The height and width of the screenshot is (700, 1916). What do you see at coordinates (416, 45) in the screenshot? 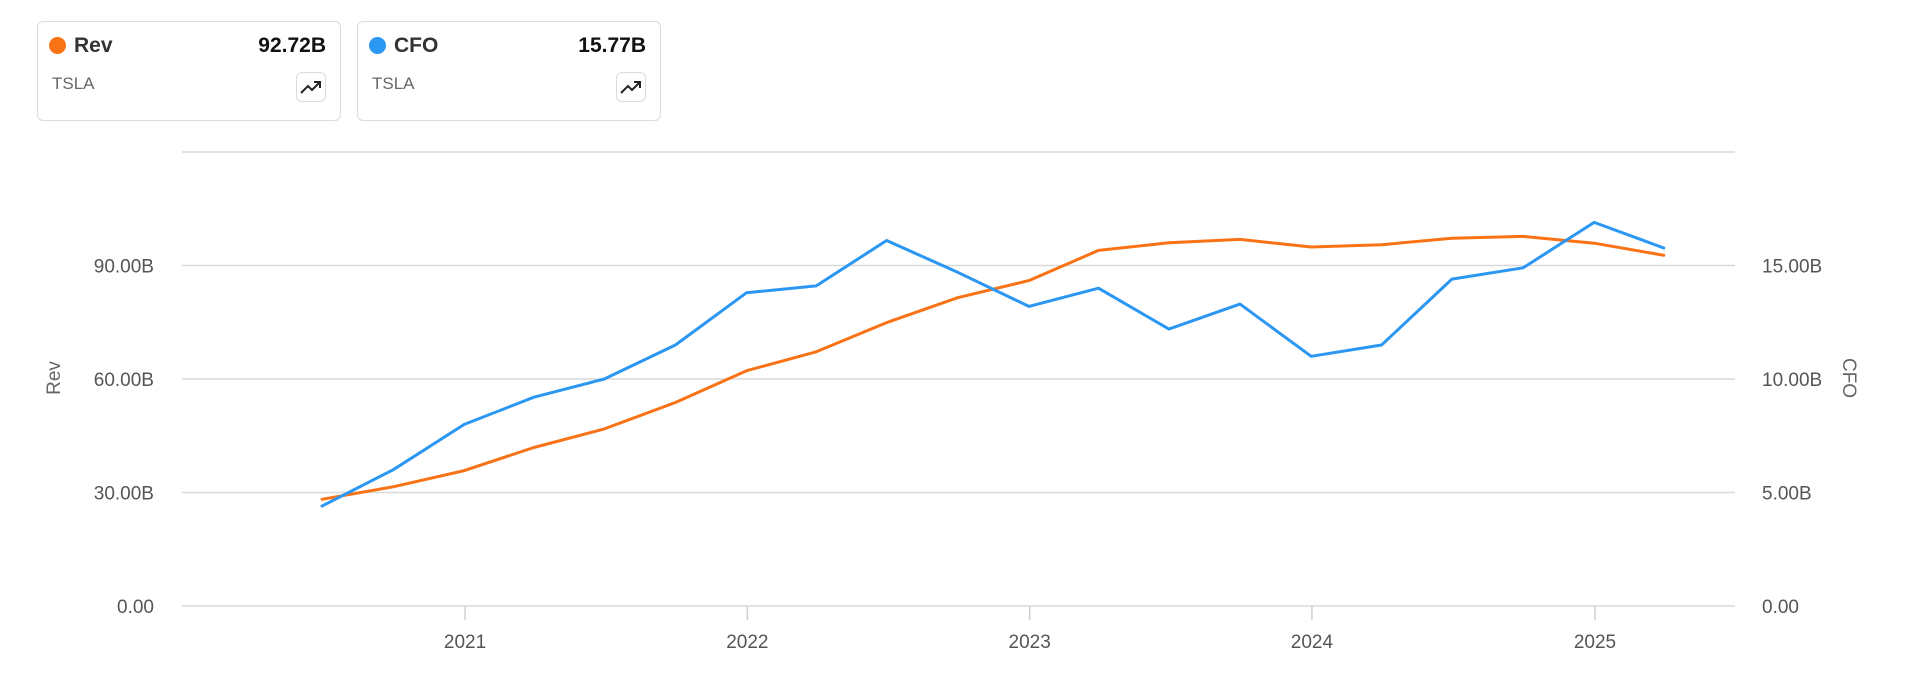
I see `legend-series-name: CFO` at bounding box center [416, 45].